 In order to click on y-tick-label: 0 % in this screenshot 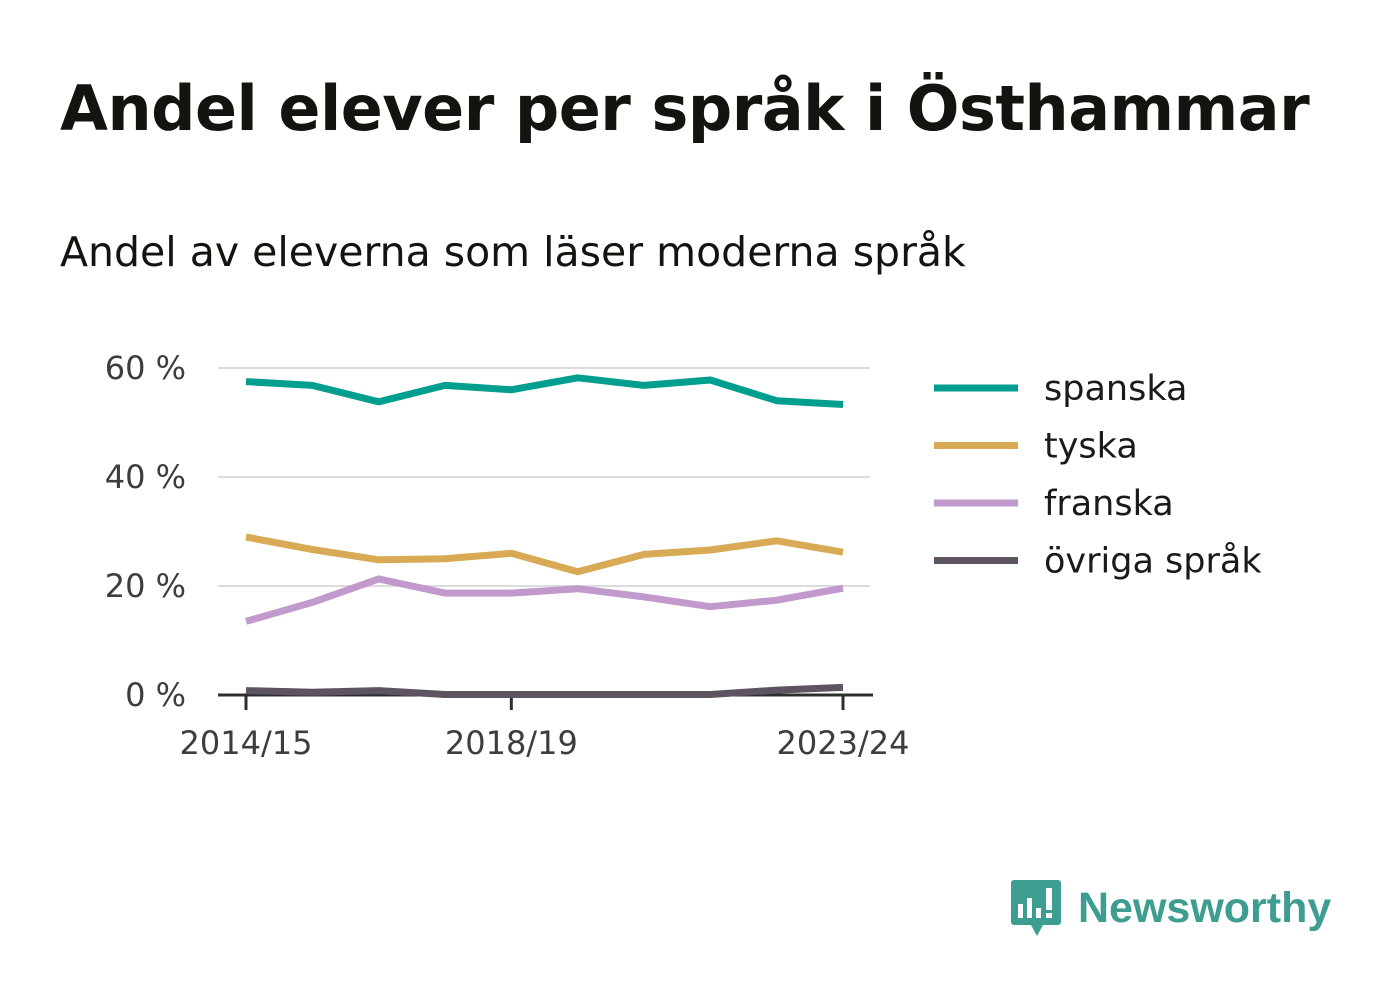, I will do `click(155, 695)`.